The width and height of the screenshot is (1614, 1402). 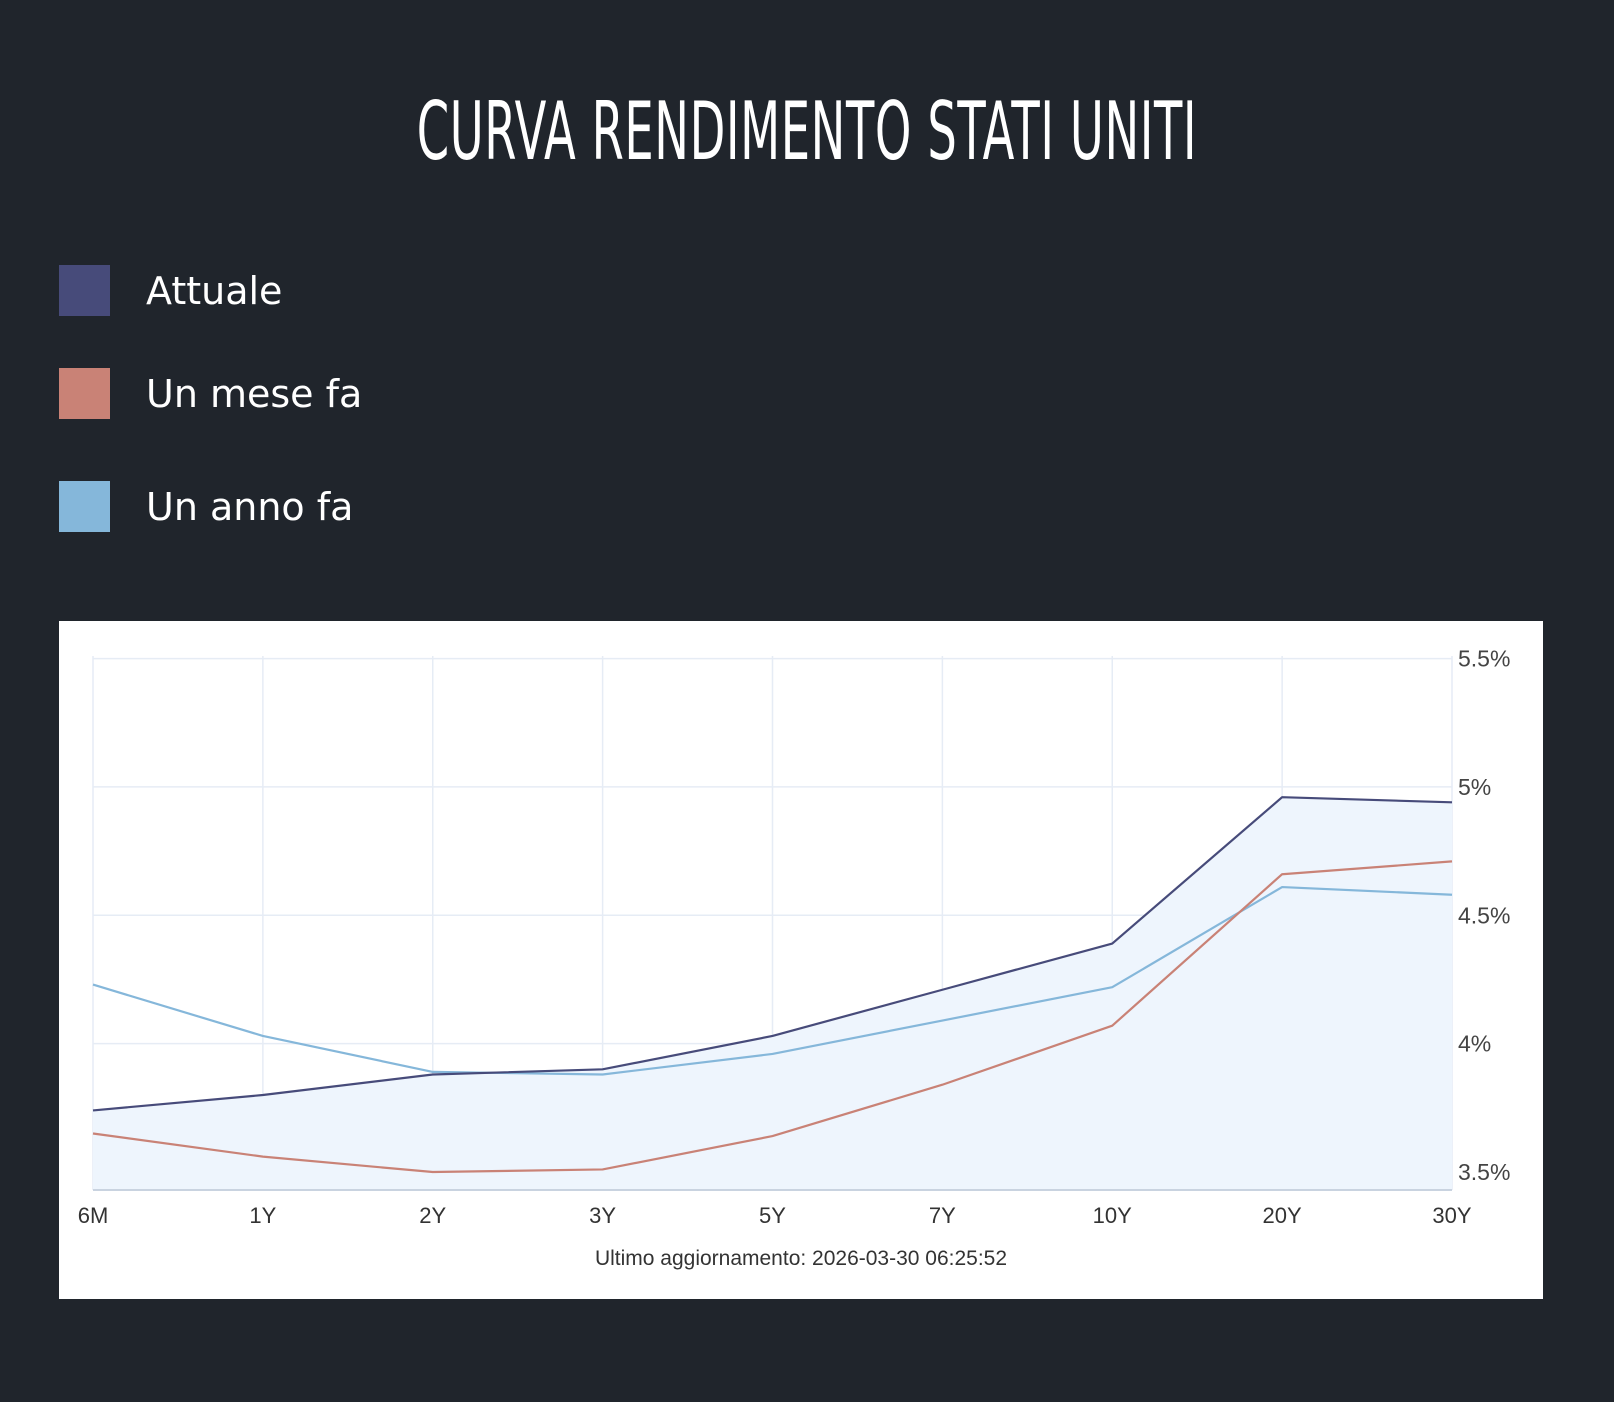 I want to click on legend-item-un-anno-fa: Un anno fa, so click(x=206, y=506).